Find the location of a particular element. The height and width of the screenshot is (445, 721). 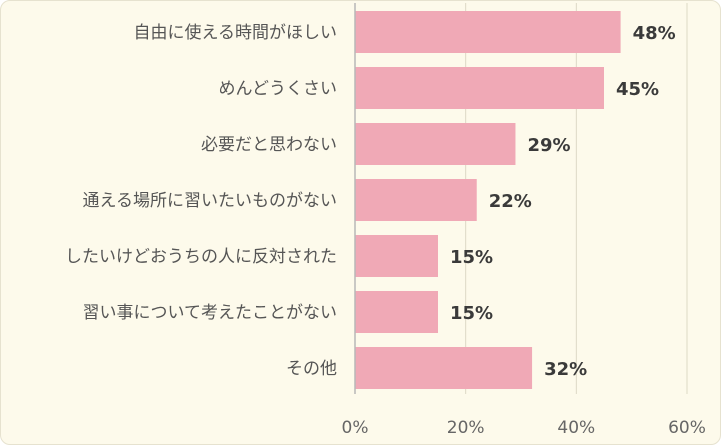

x-tick-label: 60% is located at coordinates (687, 428).